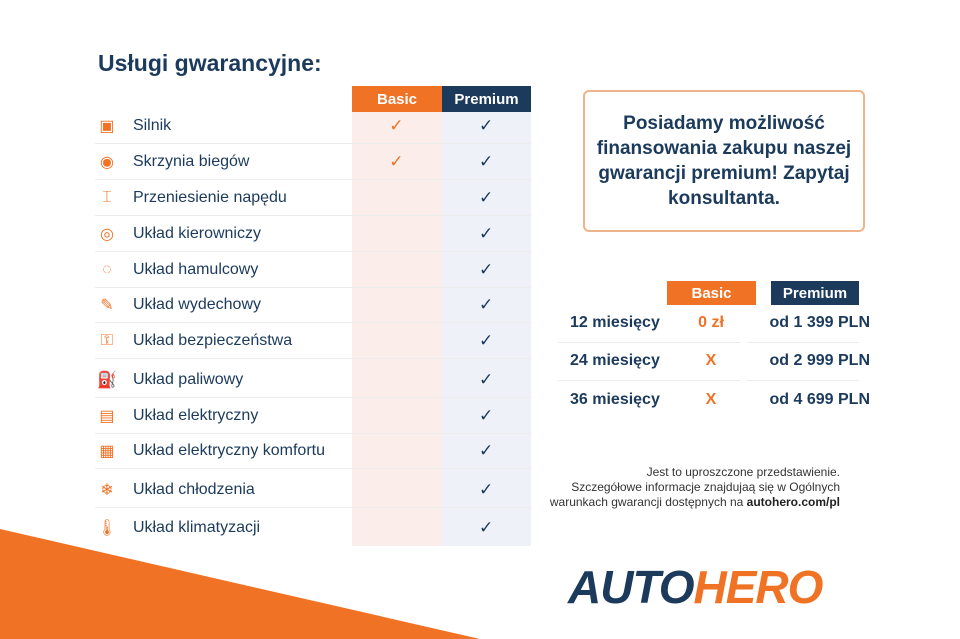 The width and height of the screenshot is (960, 639). I want to click on basic-column-bg, so click(397, 329).